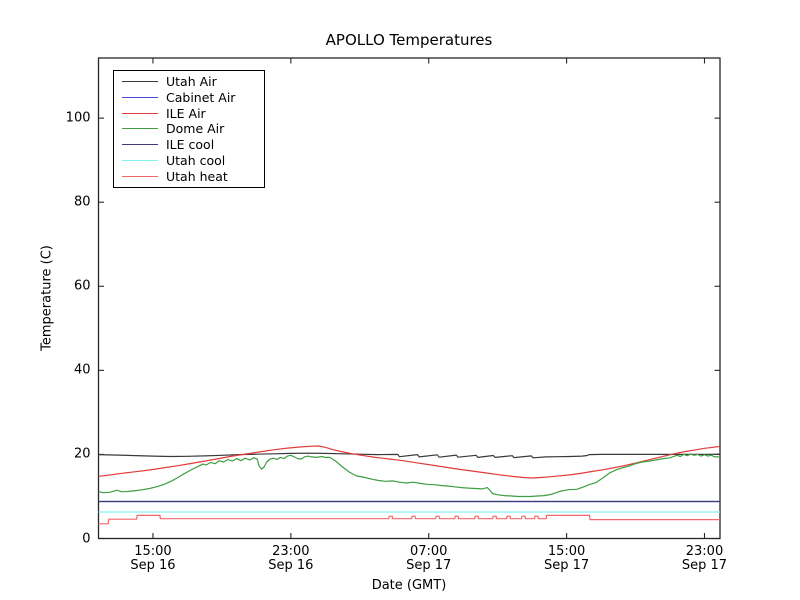 The image size is (800, 600). What do you see at coordinates (153, 558) in the screenshot?
I see `x-tick-label: 15:00 Sep 16` at bounding box center [153, 558].